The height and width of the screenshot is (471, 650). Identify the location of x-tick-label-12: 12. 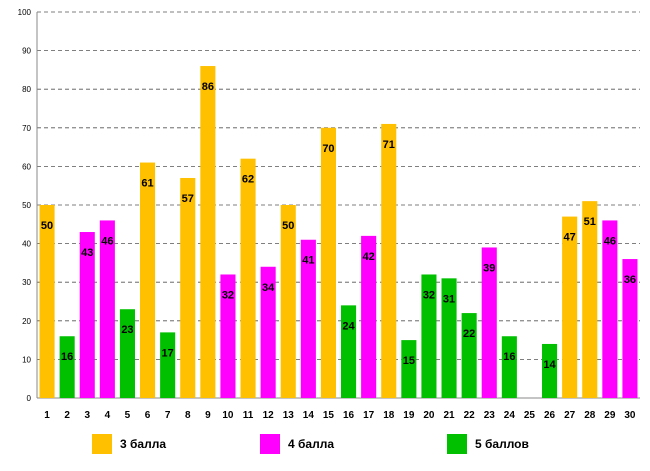
(269, 415).